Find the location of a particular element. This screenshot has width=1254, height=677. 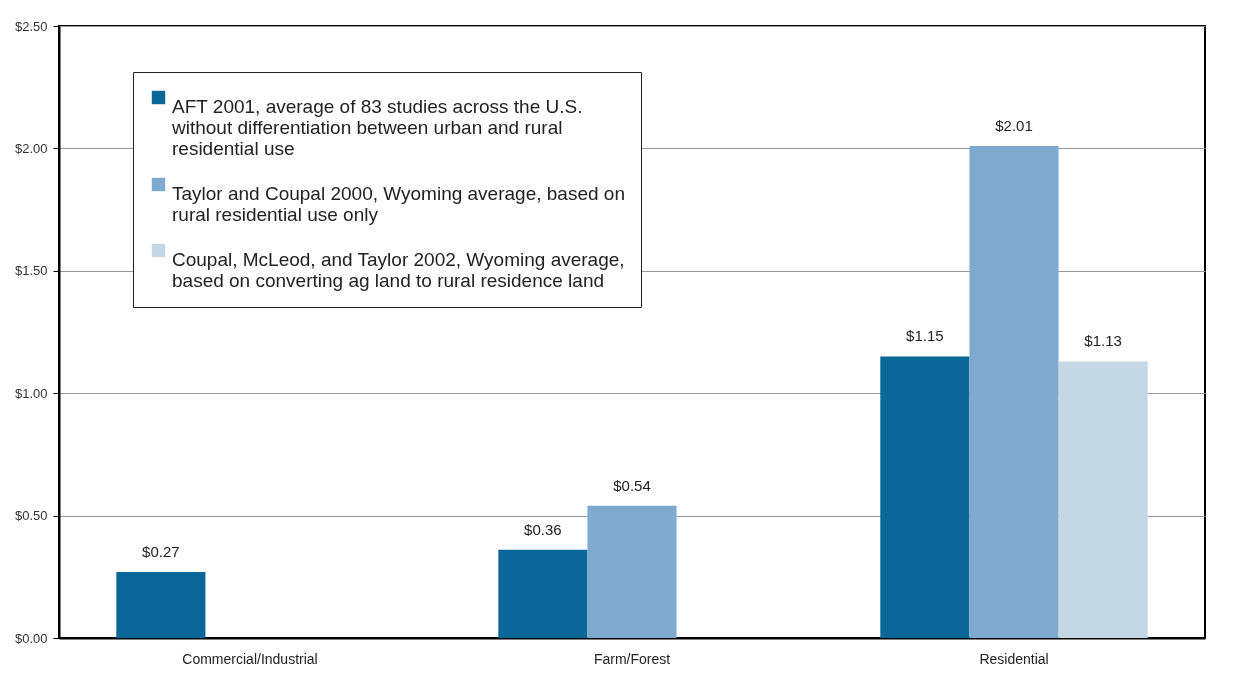

y-tick-label: $1.00 is located at coordinates (31, 393).